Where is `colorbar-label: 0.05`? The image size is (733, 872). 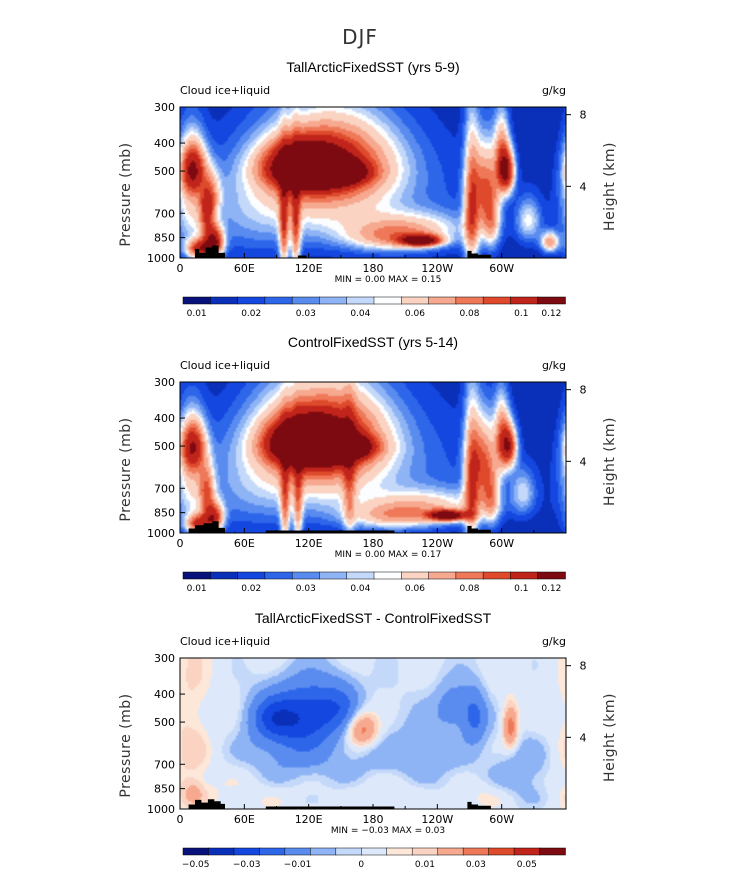 colorbar-label: 0.05 is located at coordinates (527, 865).